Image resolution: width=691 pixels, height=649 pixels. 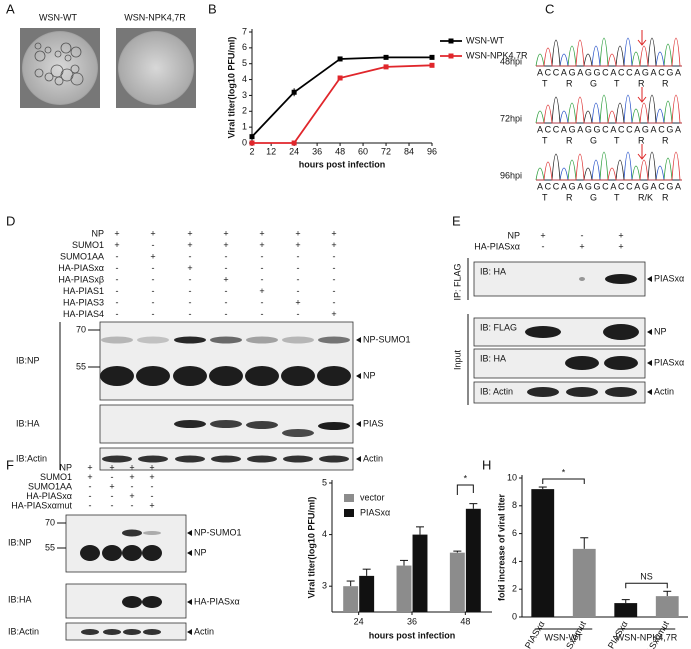 What do you see at coordinates (349, 498) in the screenshot?
I see `legend-swatch` at bounding box center [349, 498].